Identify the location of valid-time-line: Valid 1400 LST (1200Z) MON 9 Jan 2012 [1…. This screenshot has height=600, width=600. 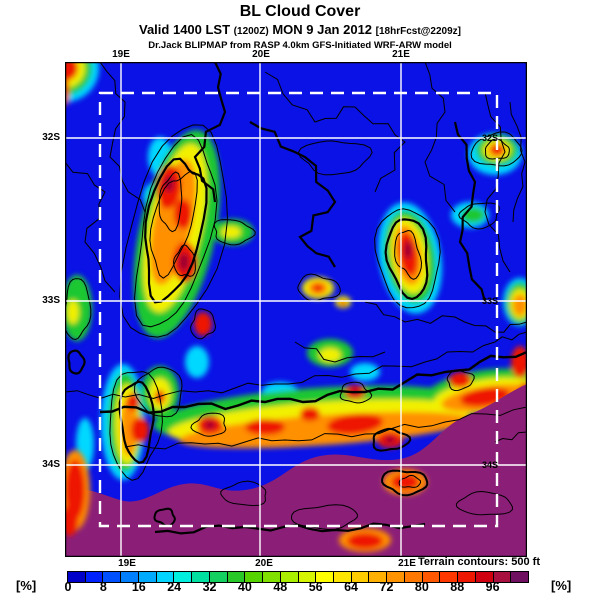
(300, 29).